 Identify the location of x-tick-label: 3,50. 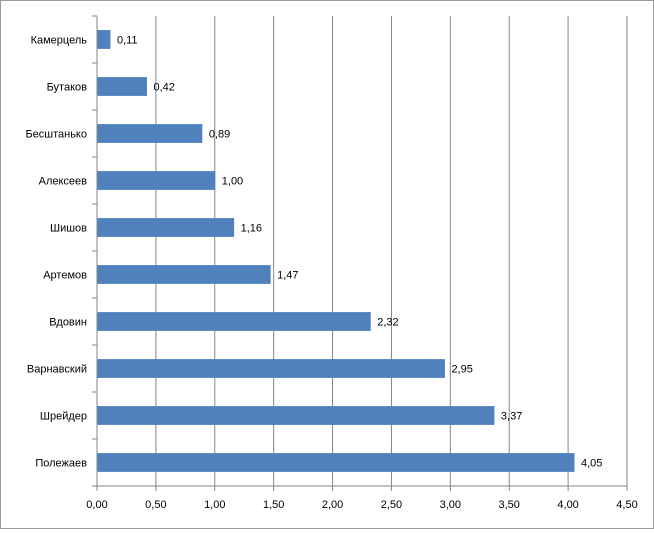
(509, 505).